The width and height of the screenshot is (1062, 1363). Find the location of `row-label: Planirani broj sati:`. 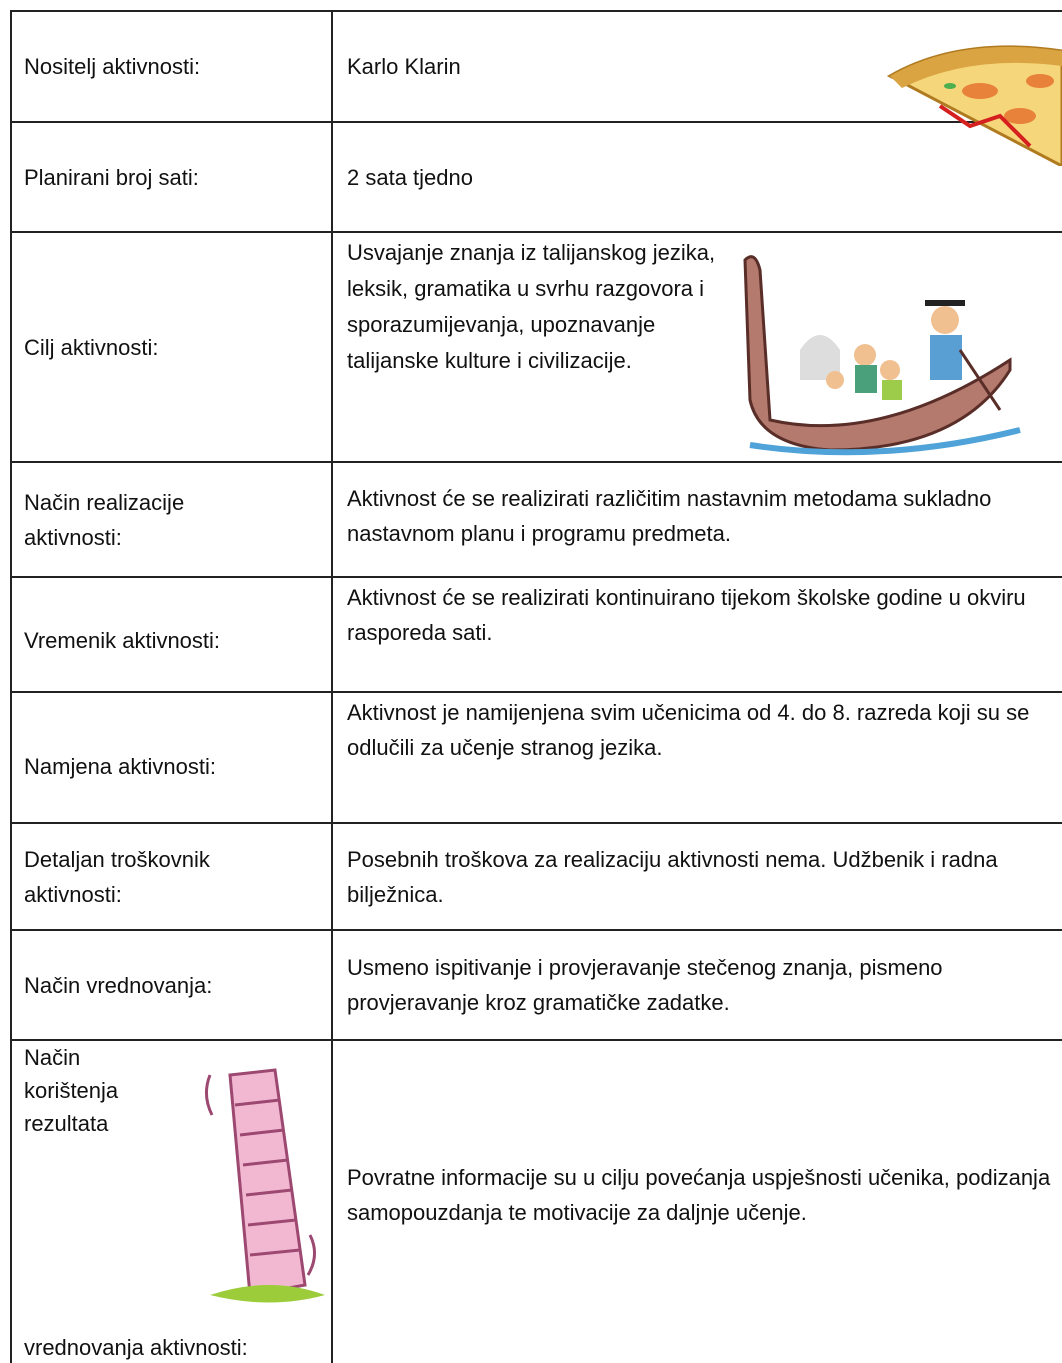

row-label: Planirani broj sati: is located at coordinates (111, 177).